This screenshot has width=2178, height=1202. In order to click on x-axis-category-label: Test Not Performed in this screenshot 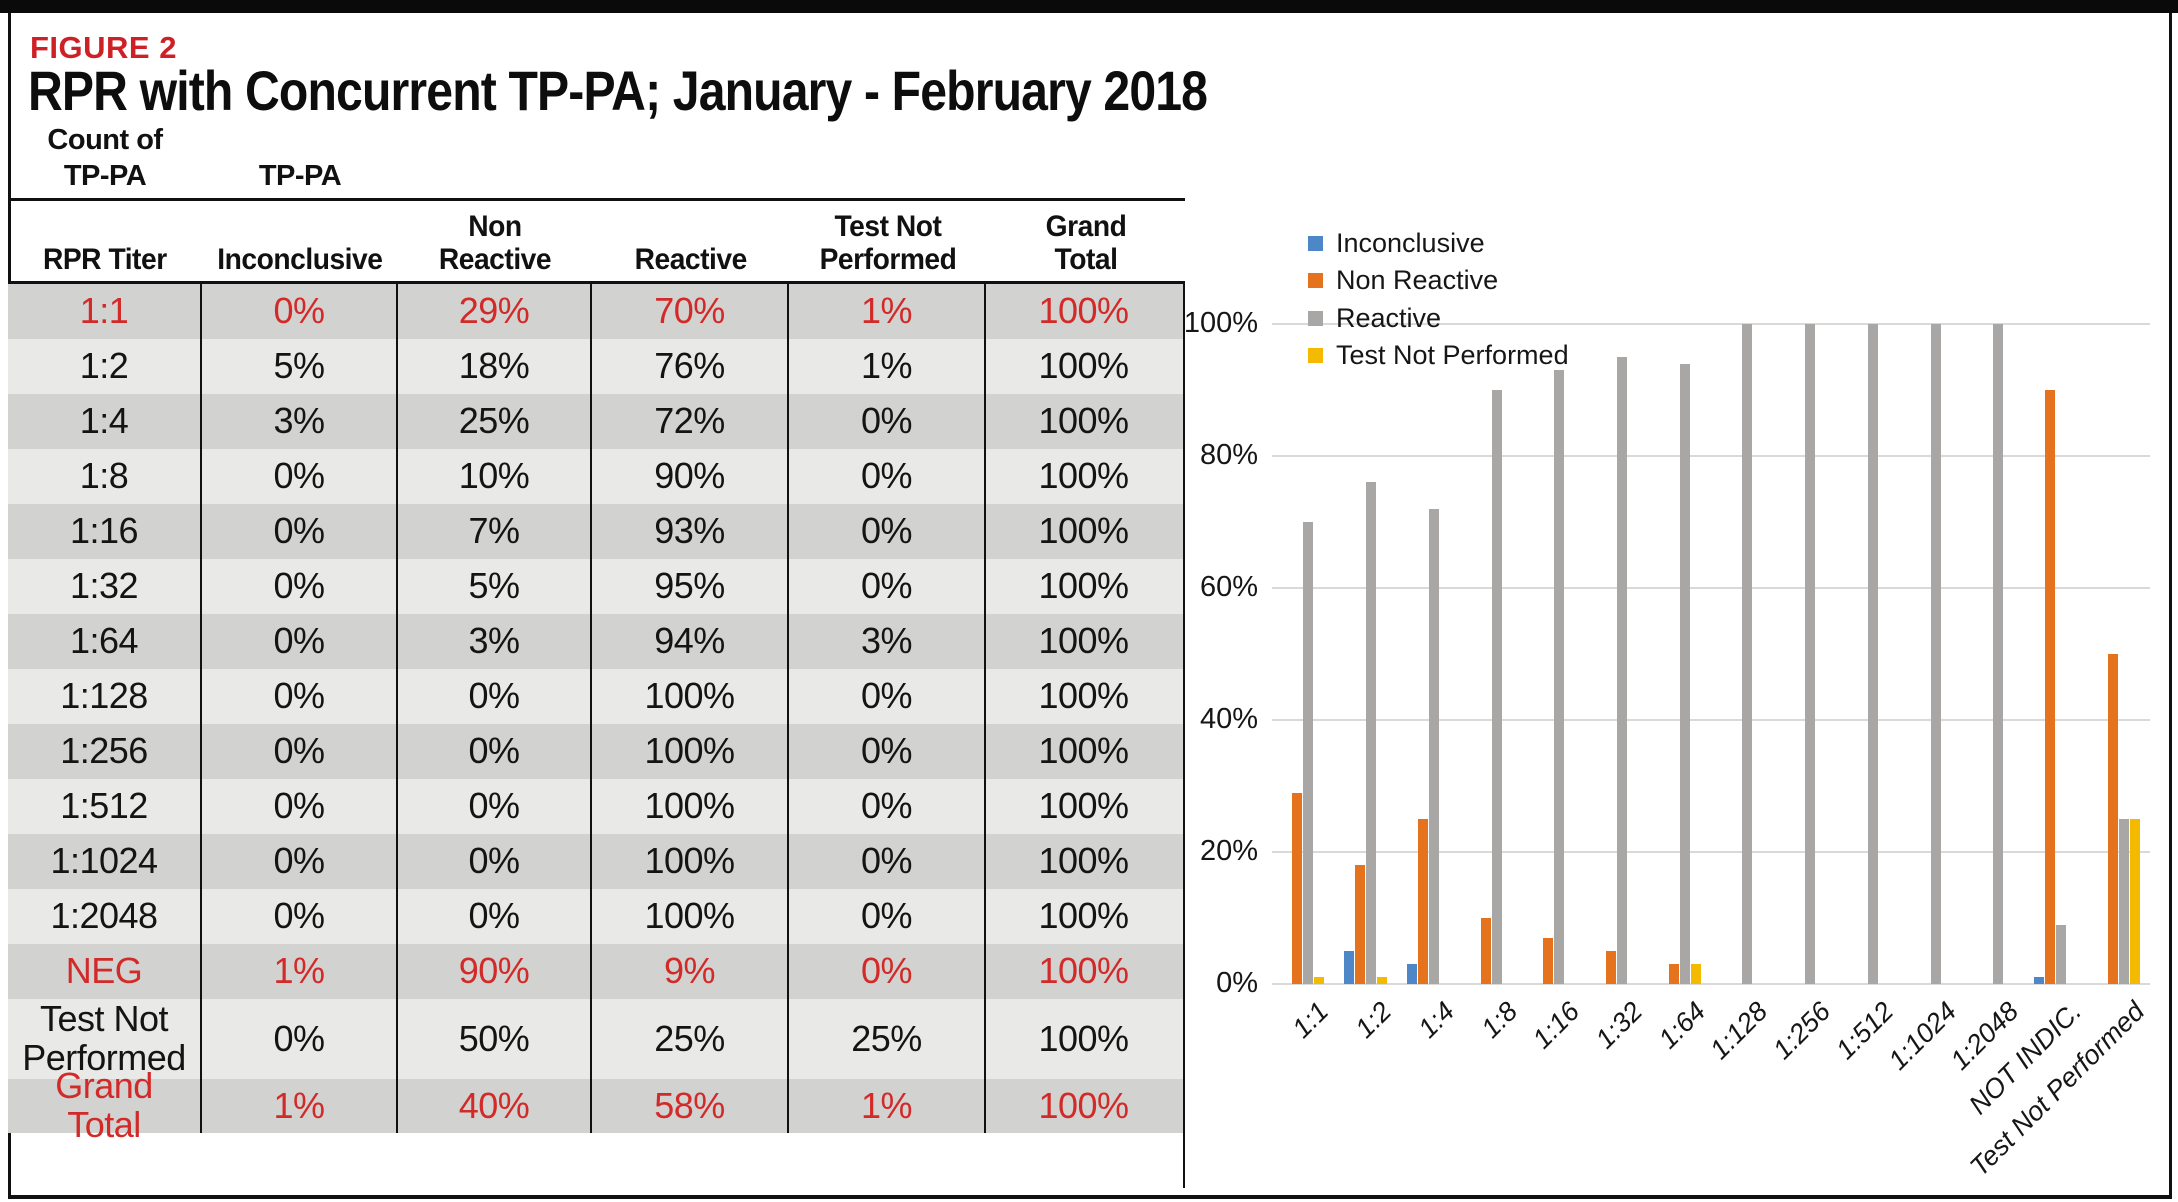, I will do `click(2056, 1089)`.